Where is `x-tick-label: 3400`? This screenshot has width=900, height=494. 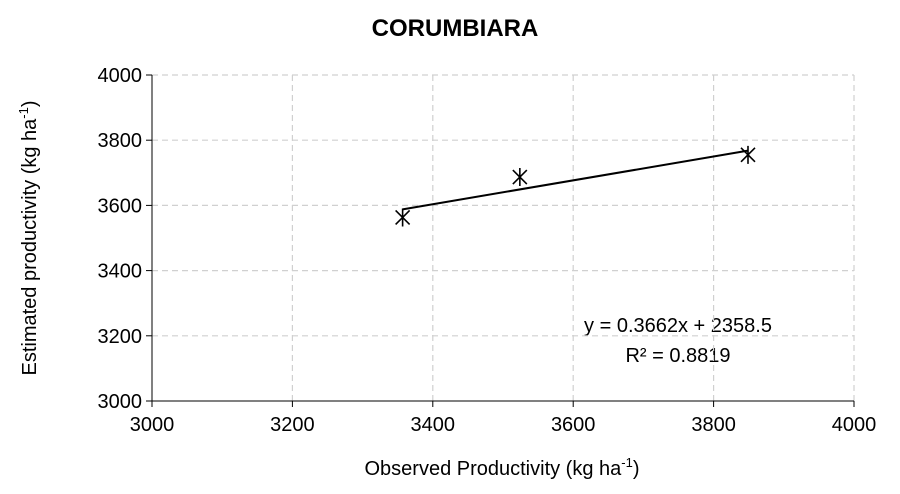 x-tick-label: 3400 is located at coordinates (433, 425).